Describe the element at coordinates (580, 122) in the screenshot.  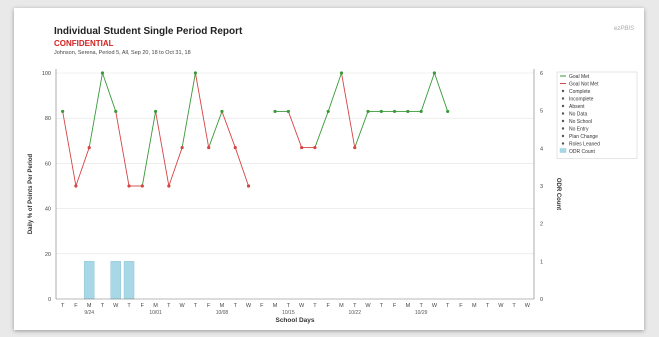
I see `legend-label: No School` at that location.